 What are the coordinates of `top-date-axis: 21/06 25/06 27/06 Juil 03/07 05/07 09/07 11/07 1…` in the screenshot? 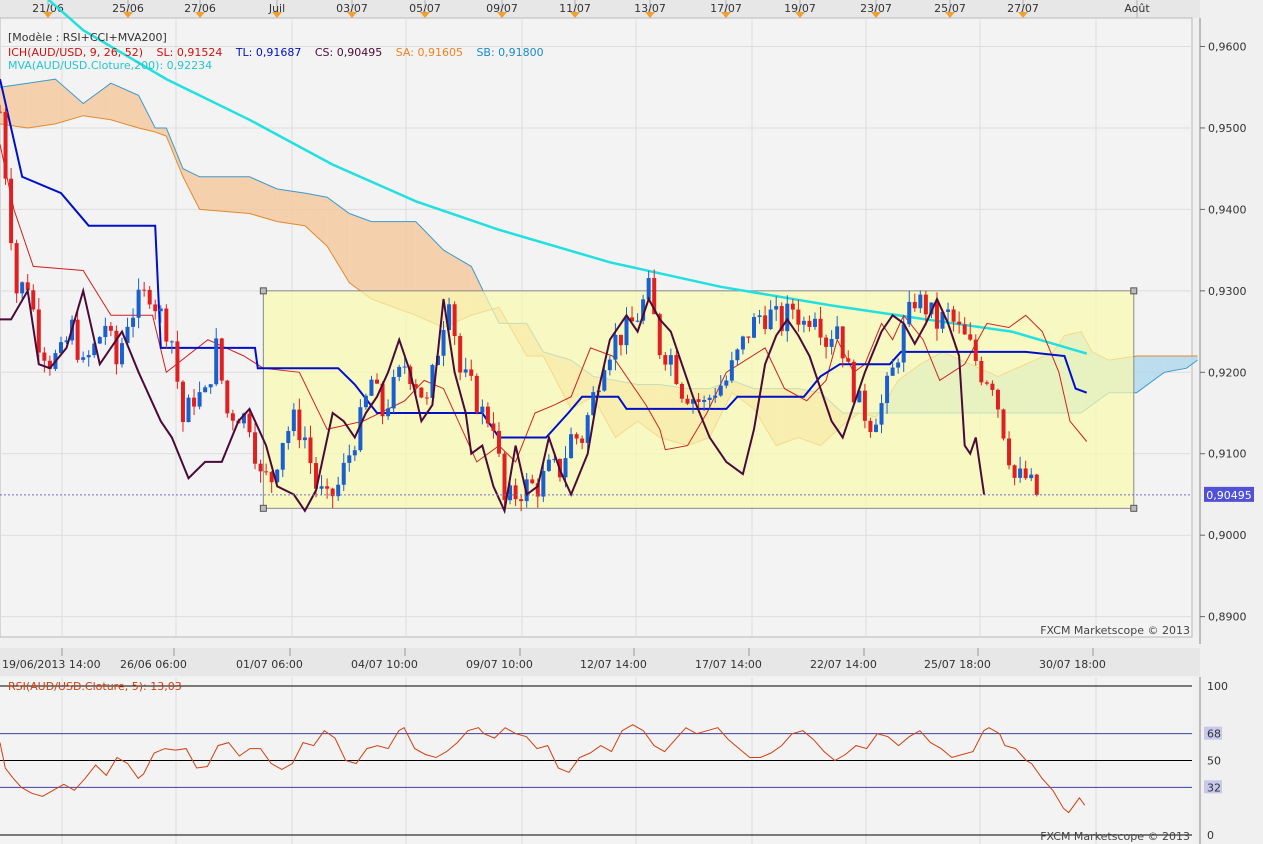 It's located at (591, 9).